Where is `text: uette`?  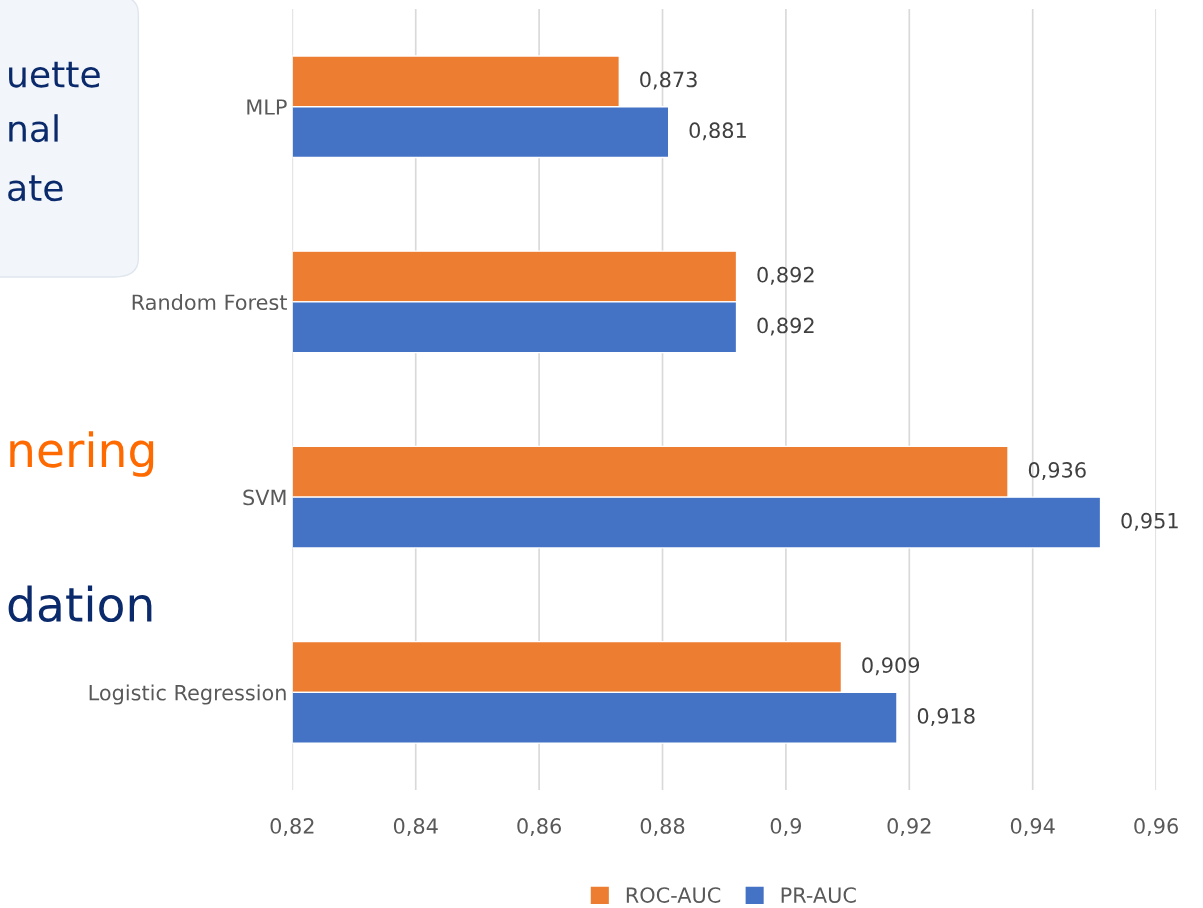
text: uette is located at coordinates (54, 74).